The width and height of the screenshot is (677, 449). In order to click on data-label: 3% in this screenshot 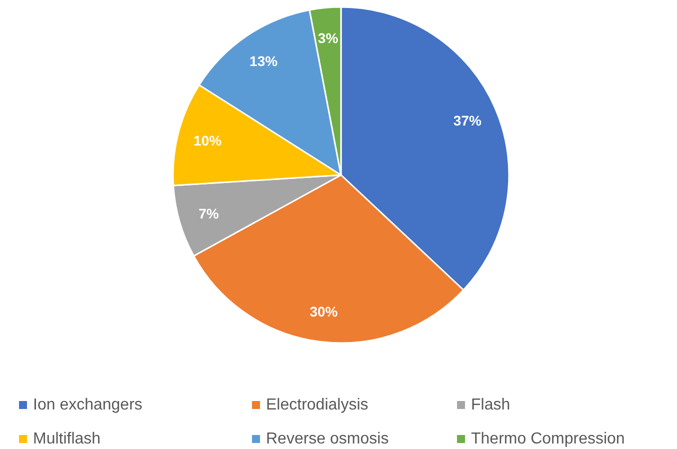, I will do `click(328, 38)`.